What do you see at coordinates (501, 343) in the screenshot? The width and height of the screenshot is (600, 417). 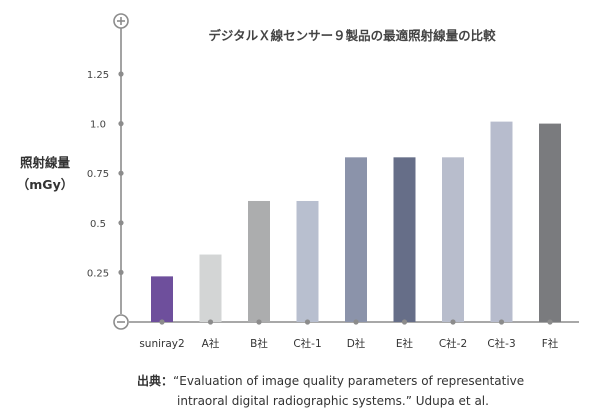 I see `category-label: C社-3` at bounding box center [501, 343].